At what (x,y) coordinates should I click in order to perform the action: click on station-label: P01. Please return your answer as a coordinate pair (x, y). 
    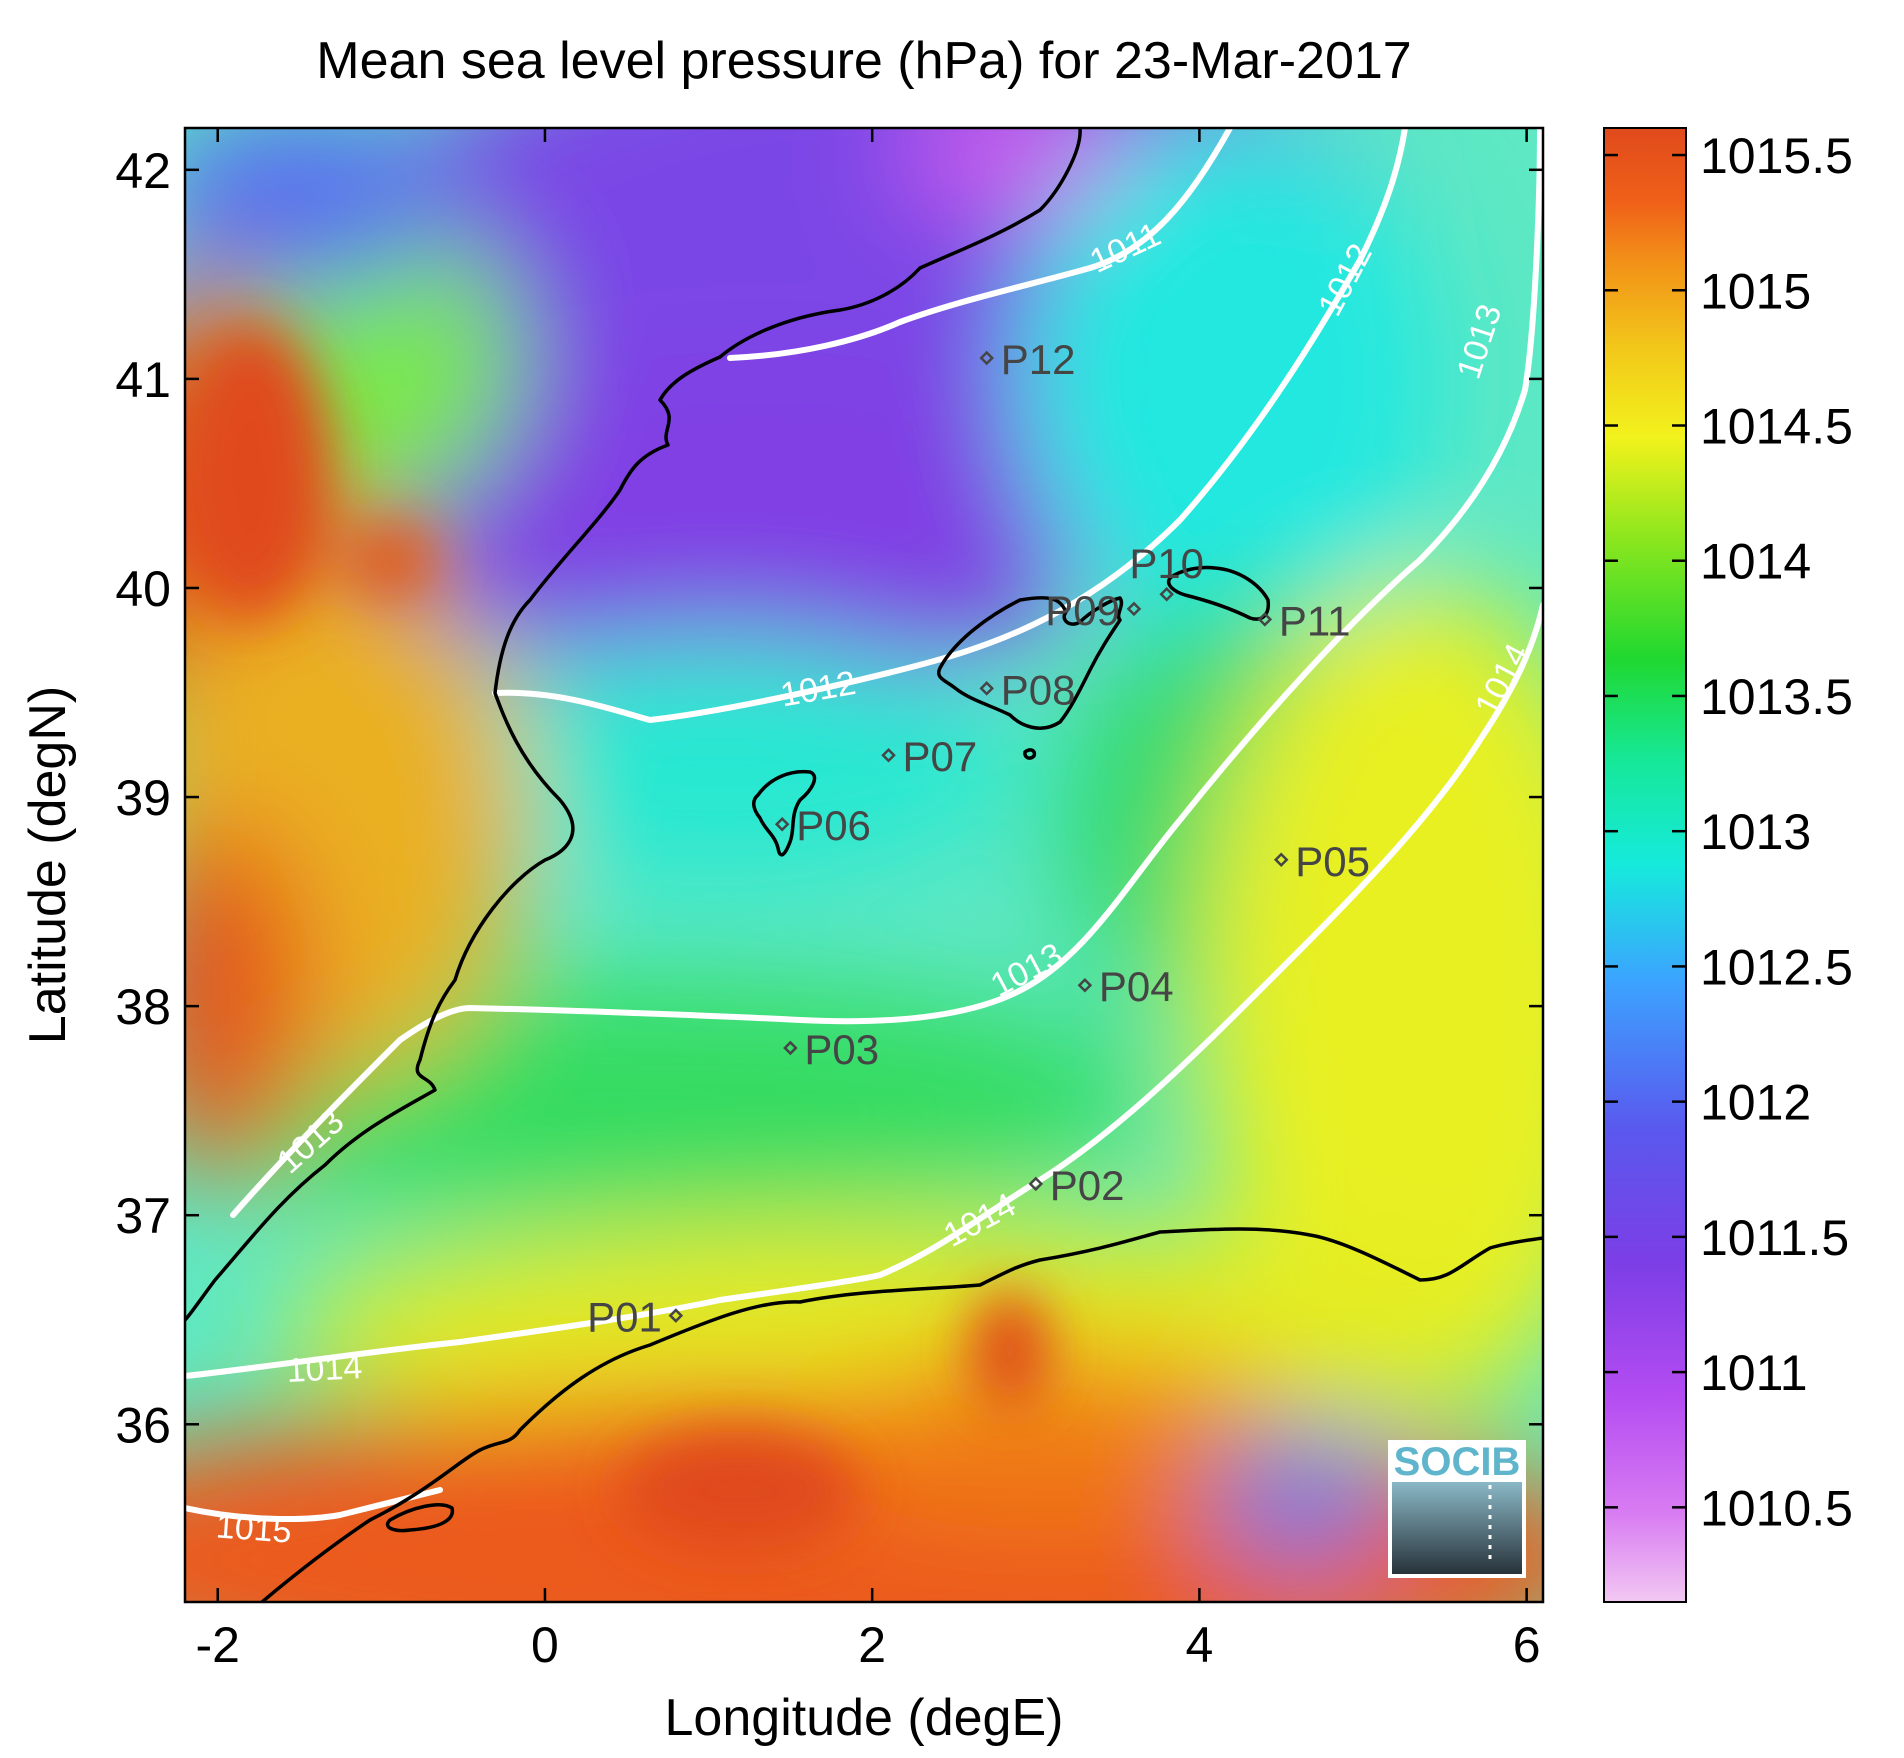
    Looking at the image, I should click on (624, 1317).